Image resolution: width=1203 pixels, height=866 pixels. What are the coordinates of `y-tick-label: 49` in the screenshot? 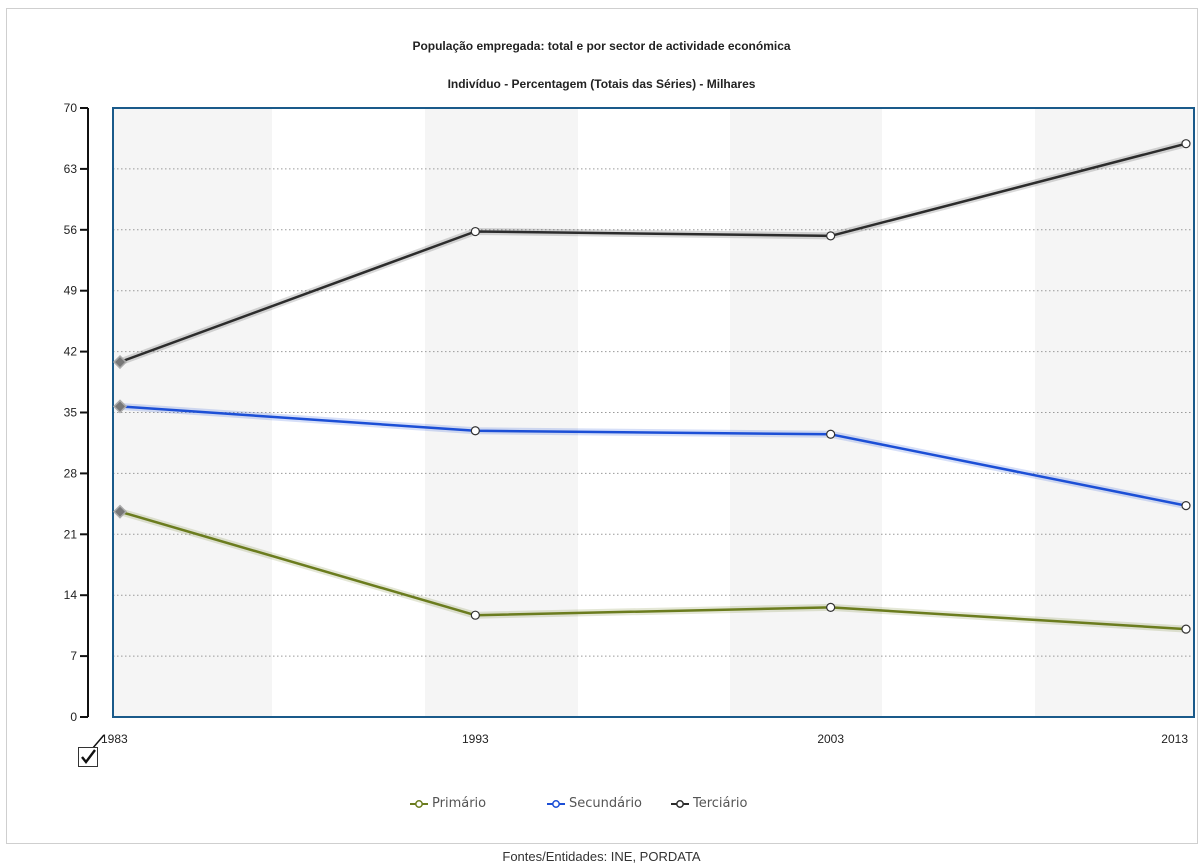 It's located at (71, 291).